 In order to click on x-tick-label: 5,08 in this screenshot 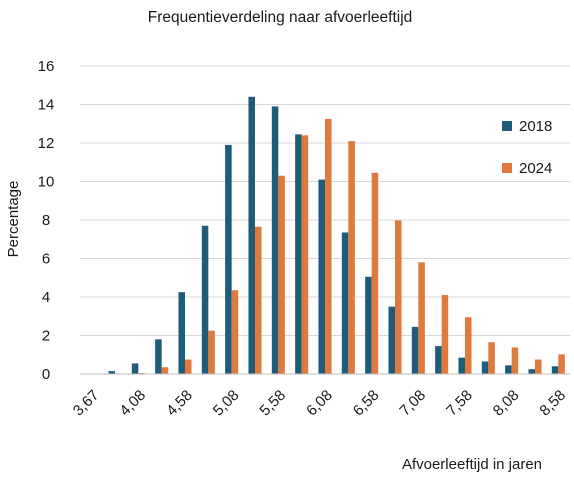, I will do `click(226, 403)`.